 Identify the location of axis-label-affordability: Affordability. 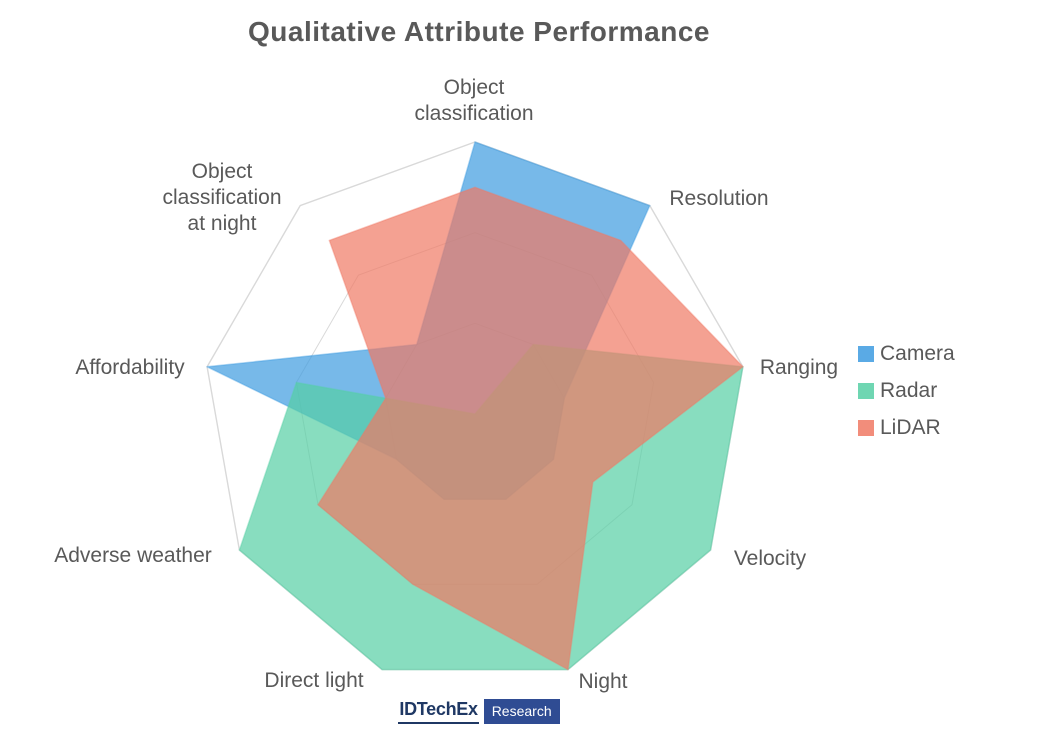
(130, 367).